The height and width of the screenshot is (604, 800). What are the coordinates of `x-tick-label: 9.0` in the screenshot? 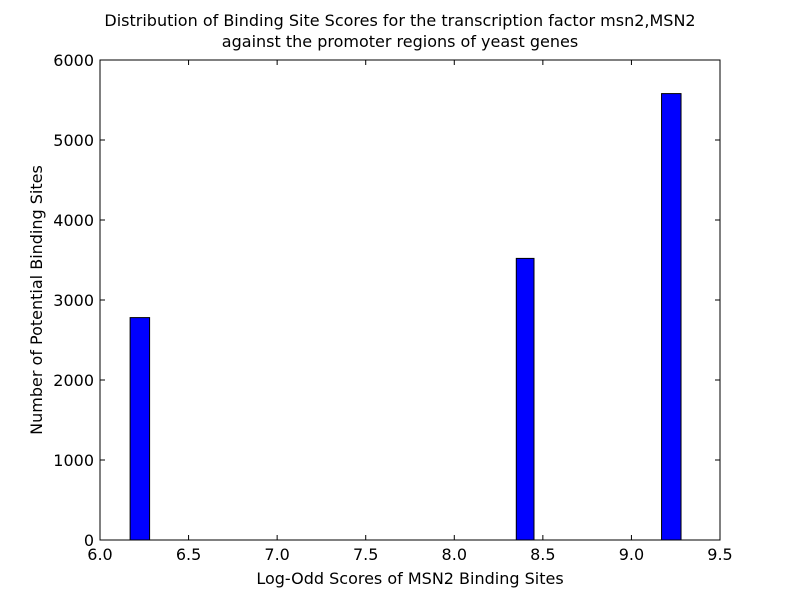 It's located at (631, 554).